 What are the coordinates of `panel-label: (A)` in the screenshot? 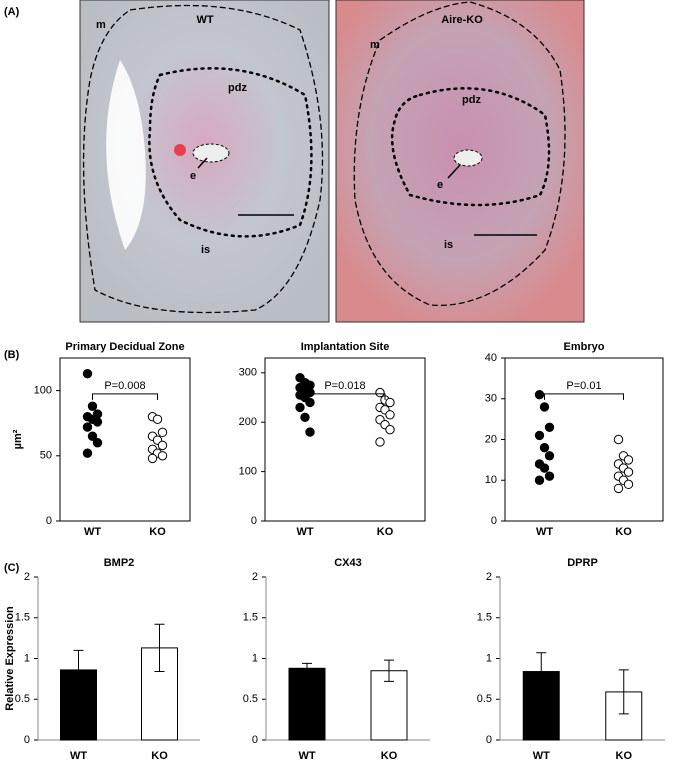 It's located at (12, 12).